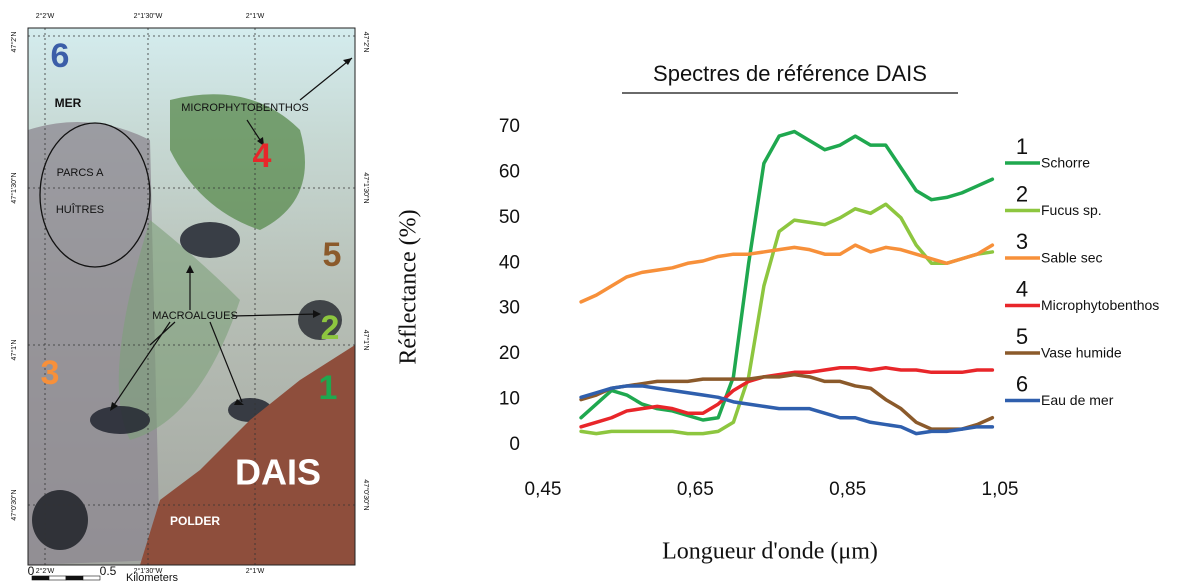 This screenshot has height=584, width=1195. What do you see at coordinates (509, 262) in the screenshot?
I see `y-tick-label: 40` at bounding box center [509, 262].